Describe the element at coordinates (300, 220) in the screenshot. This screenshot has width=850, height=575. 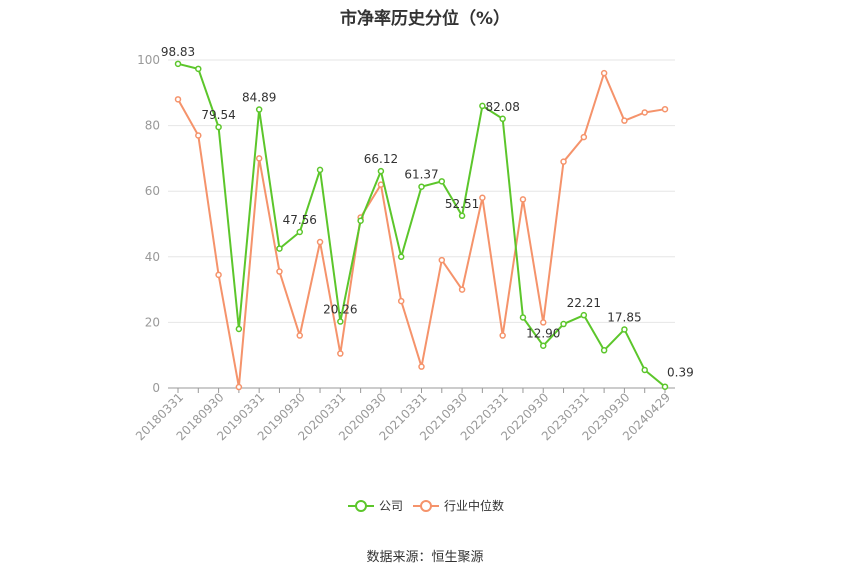
I see `data-label: 47.56` at that location.